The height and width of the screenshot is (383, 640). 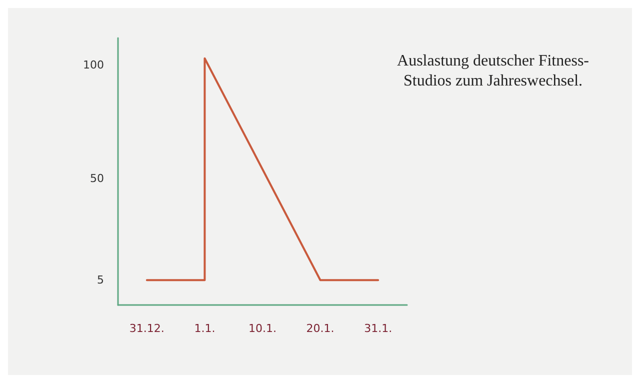 I want to click on x-tick-label: 20.1., so click(x=320, y=328).